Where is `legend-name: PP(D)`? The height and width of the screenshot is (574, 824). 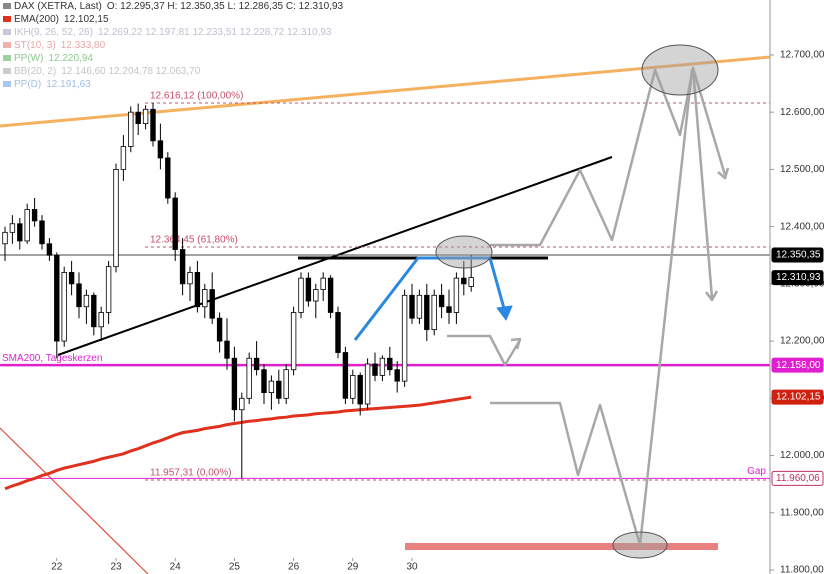
legend-name: PP(D) is located at coordinates (27, 84).